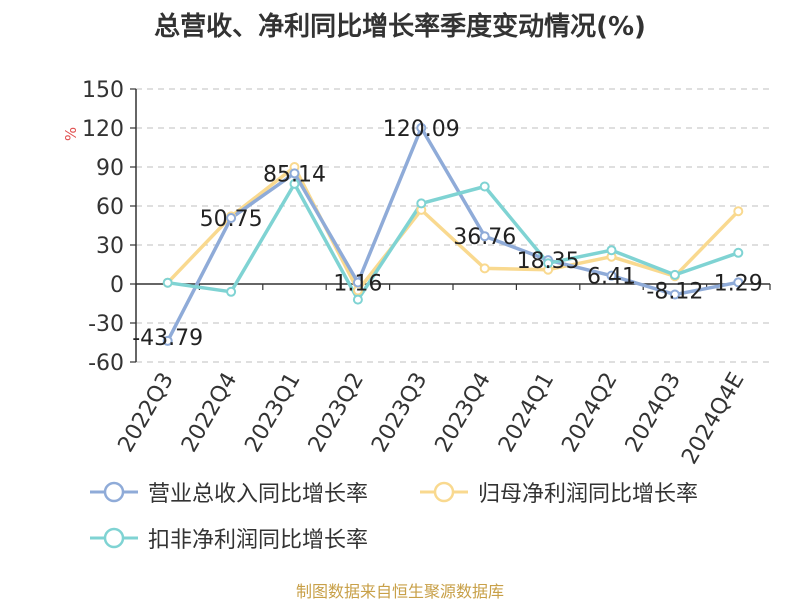 The image size is (800, 602). I want to click on legend-item-net-profit: 归母净利润同比增长率, so click(558, 492).